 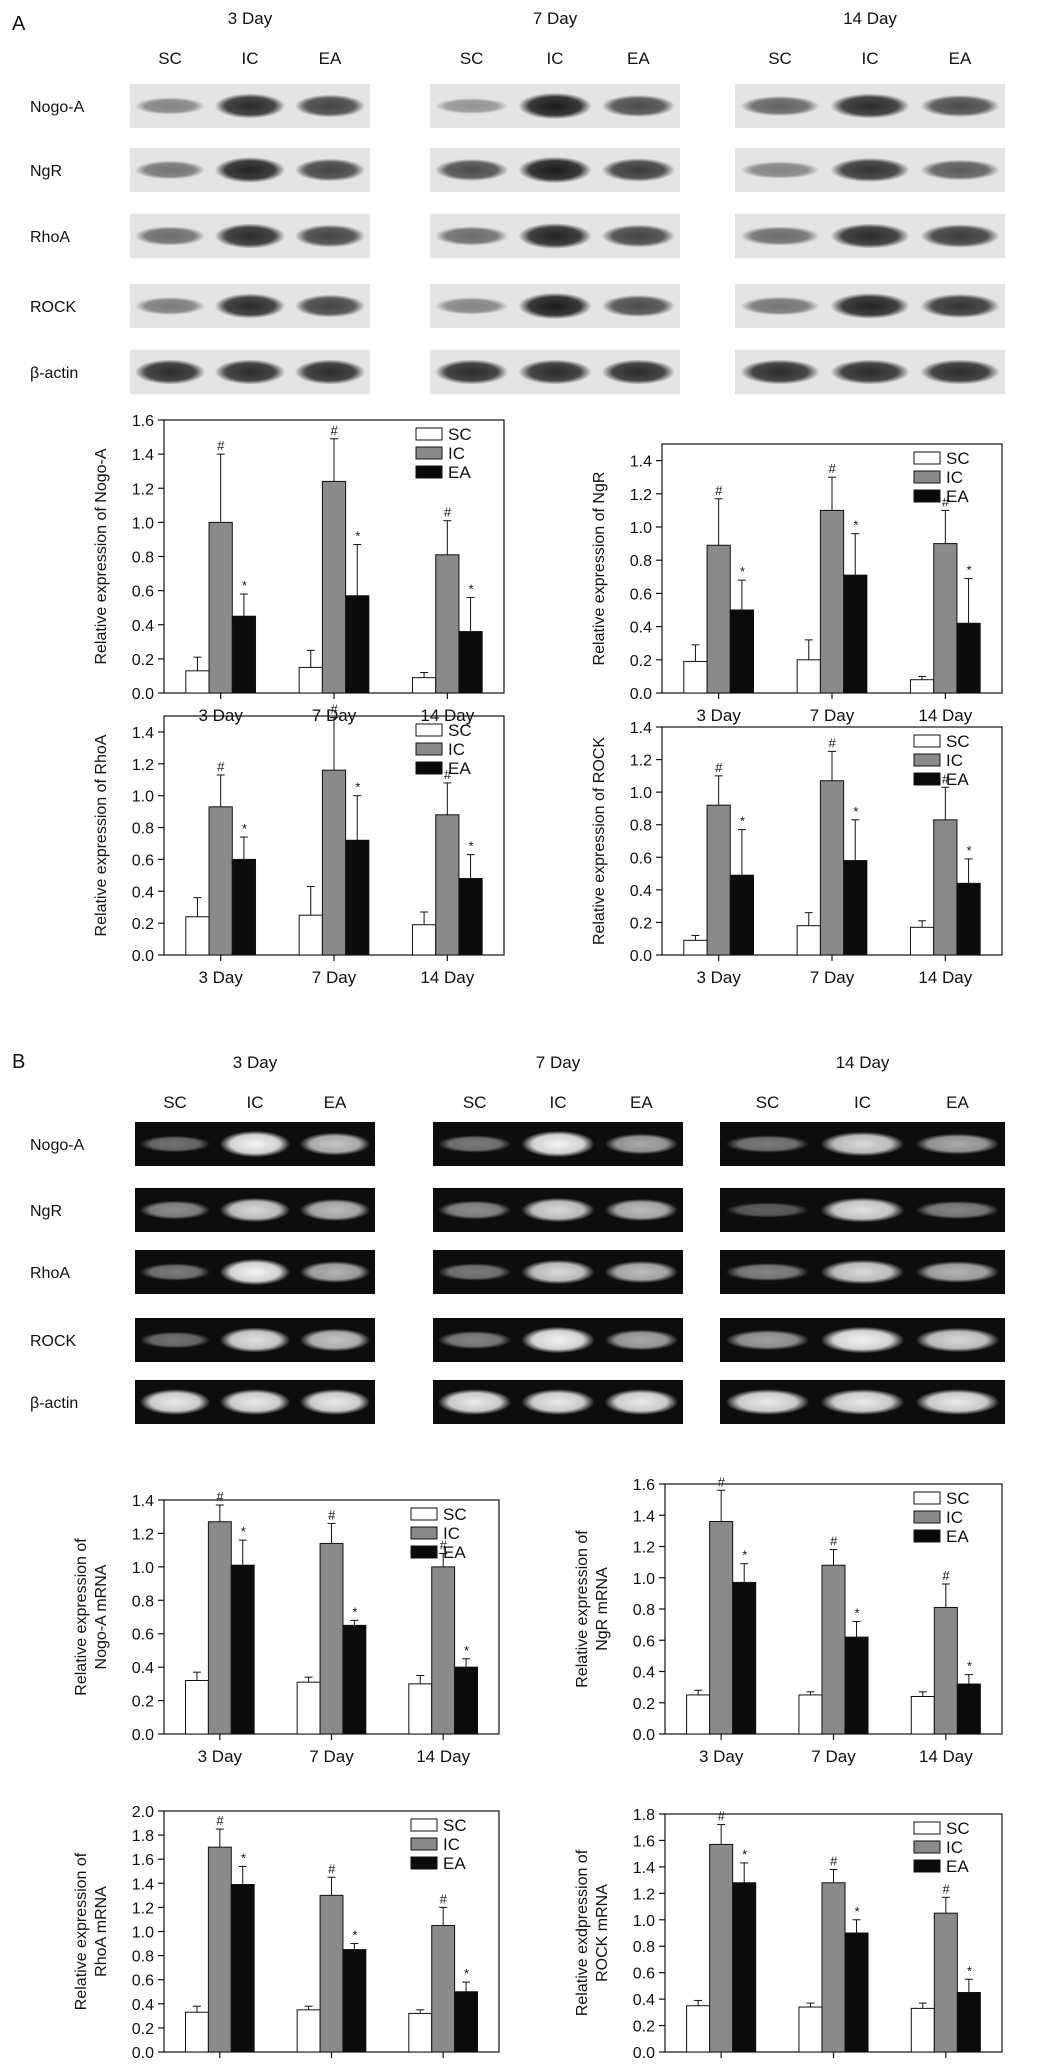 What do you see at coordinates (954, 1847) in the screenshot?
I see `legend-label-ic: IC` at bounding box center [954, 1847].